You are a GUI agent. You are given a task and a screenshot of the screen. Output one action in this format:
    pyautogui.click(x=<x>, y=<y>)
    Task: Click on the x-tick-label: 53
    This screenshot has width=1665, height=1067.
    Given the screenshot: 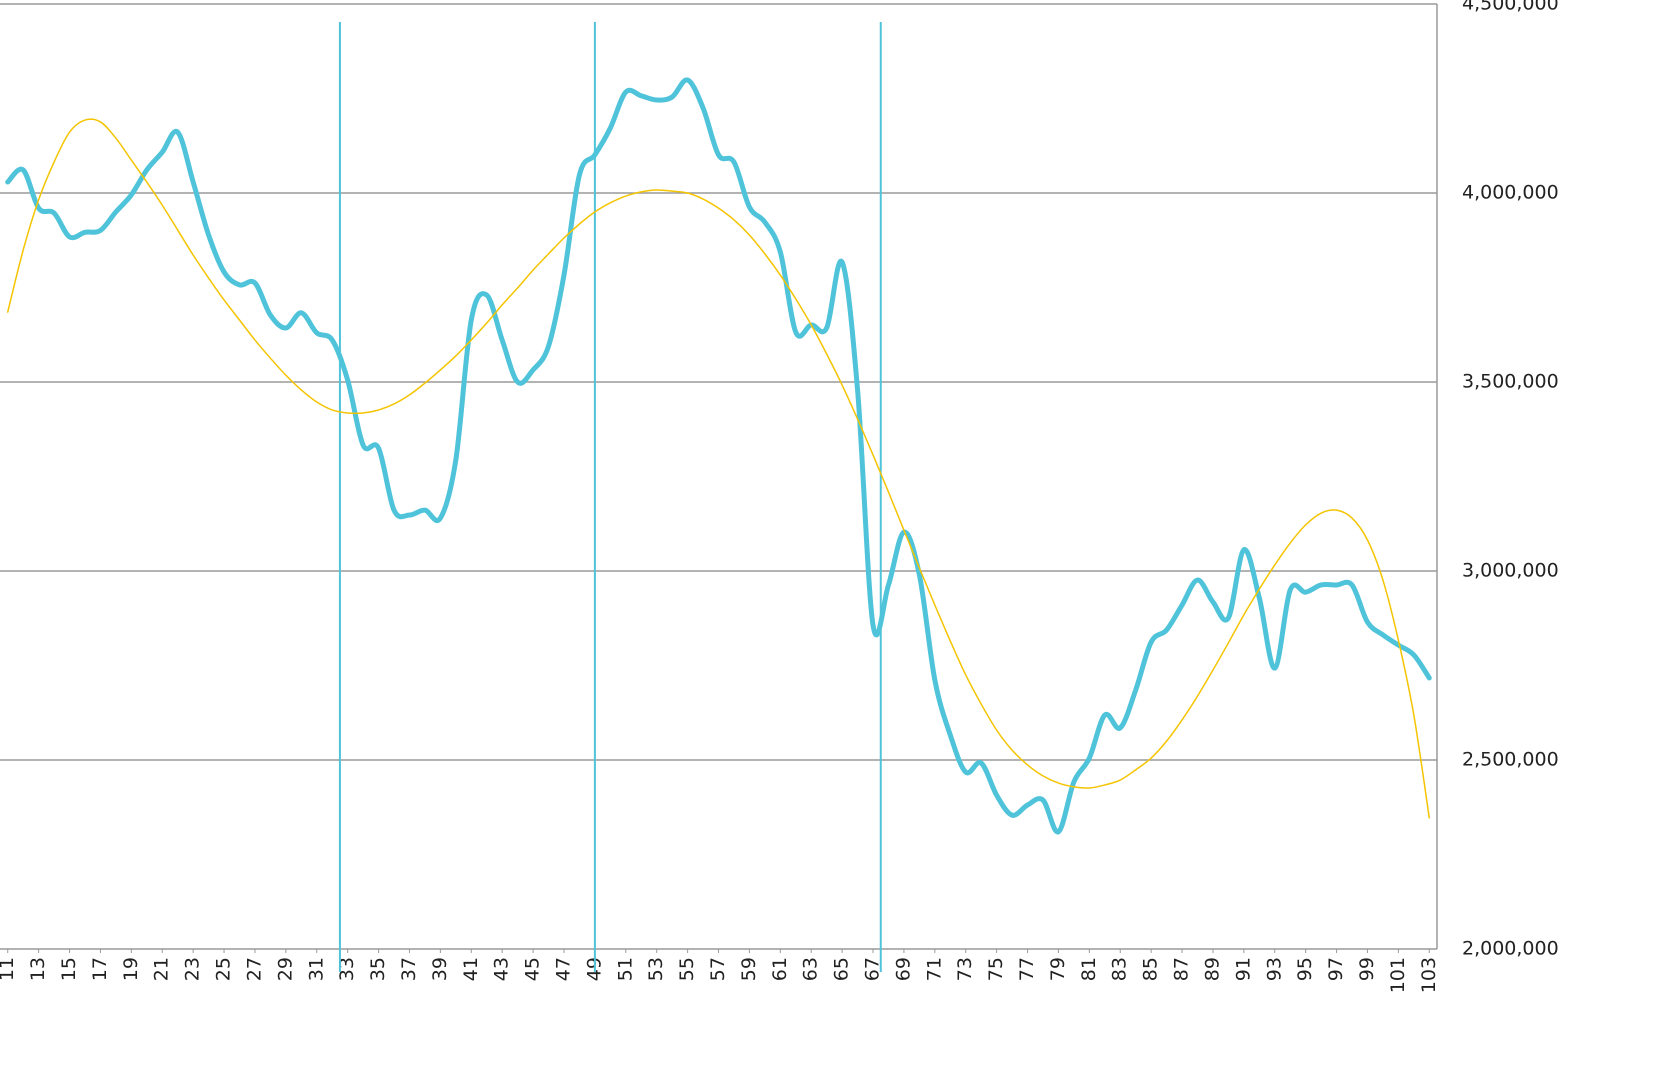 What is the action you would take?
    pyautogui.click(x=656, y=969)
    